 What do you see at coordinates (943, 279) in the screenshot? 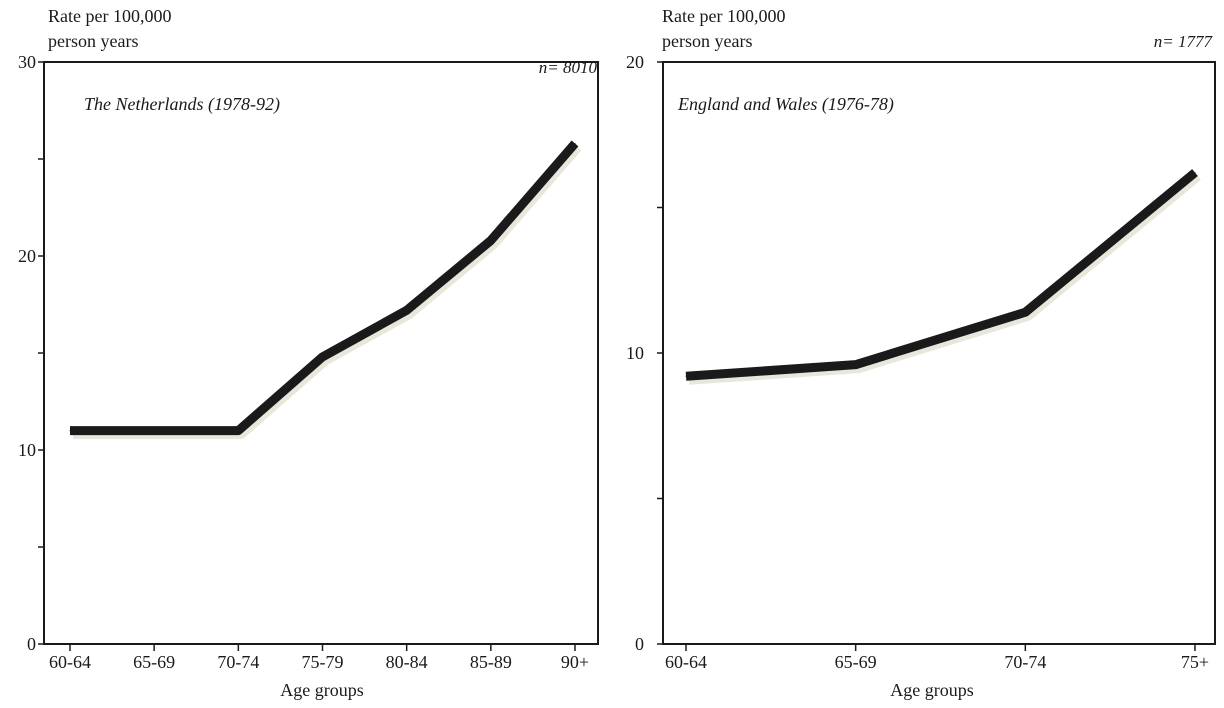
I see `series-line-shadow` at bounding box center [943, 279].